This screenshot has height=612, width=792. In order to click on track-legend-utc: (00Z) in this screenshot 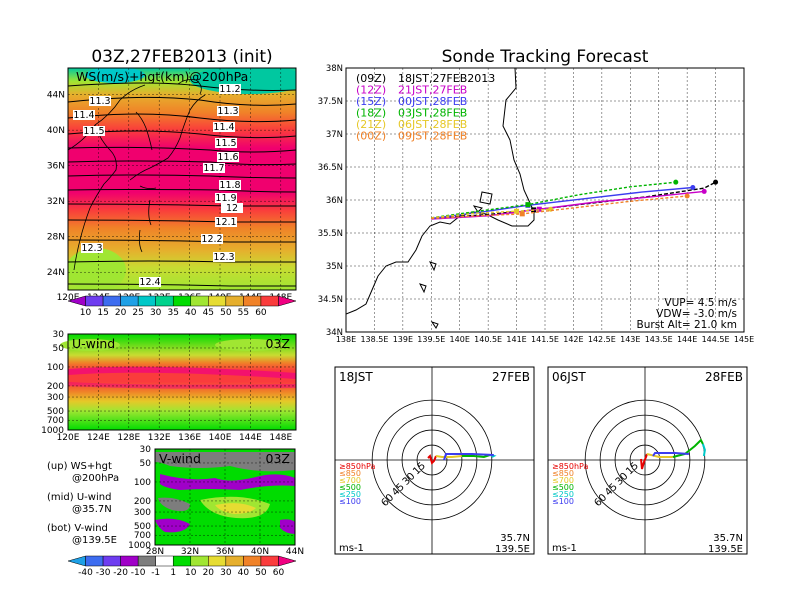, I will do `click(371, 136)`.